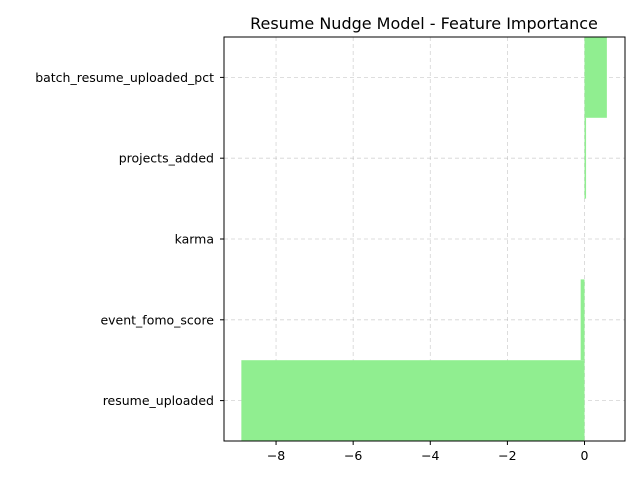 The width and height of the screenshot is (640, 480). What do you see at coordinates (353, 455) in the screenshot?
I see `x-tick-label: −6` at bounding box center [353, 455].